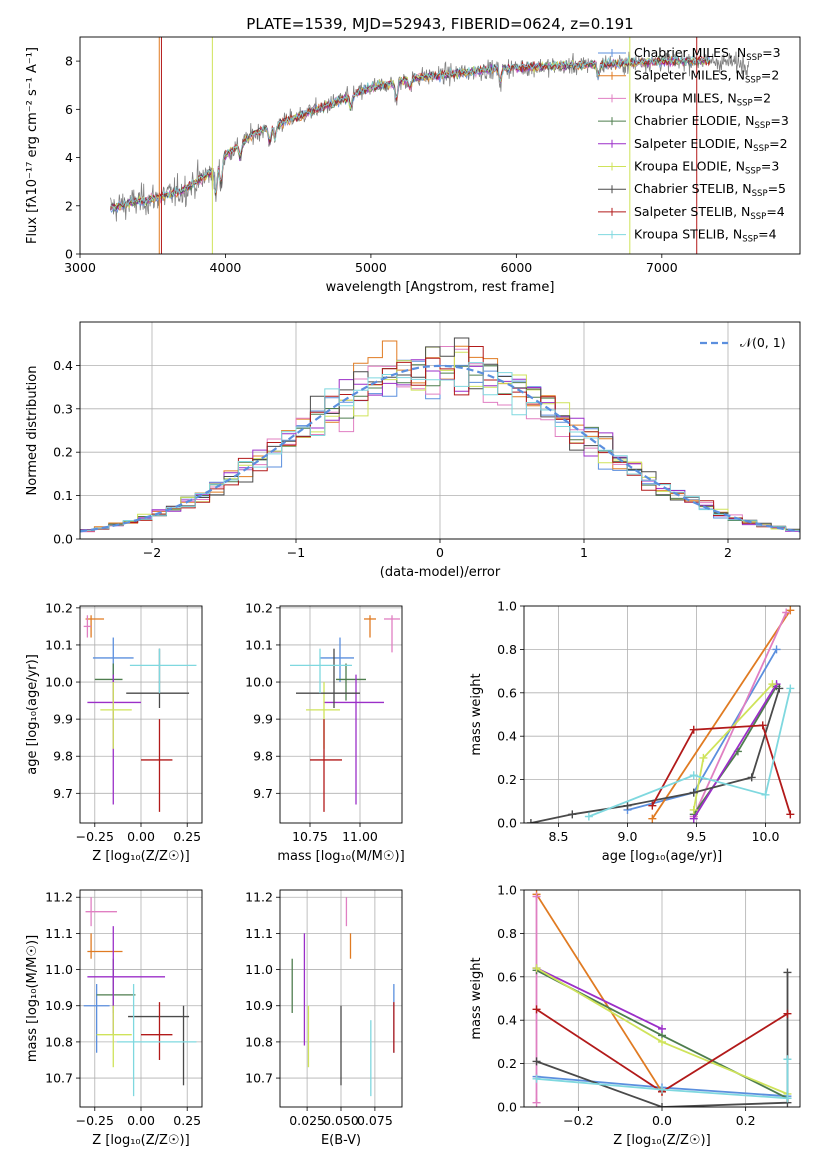 The image size is (819, 1170). I want to click on weight_vs_Z-plot-area, so click(662, 998).